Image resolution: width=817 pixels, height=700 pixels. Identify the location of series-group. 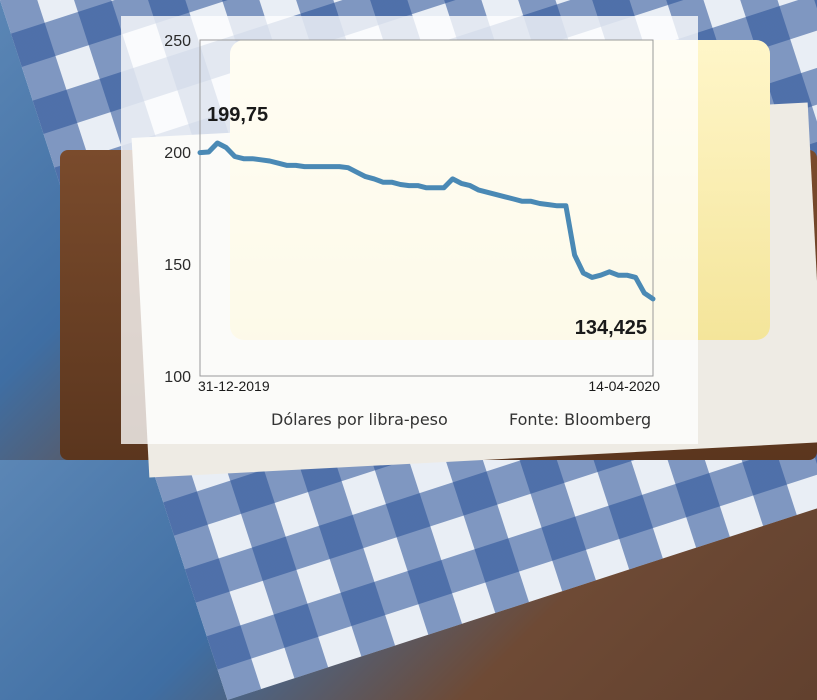
(426, 221).